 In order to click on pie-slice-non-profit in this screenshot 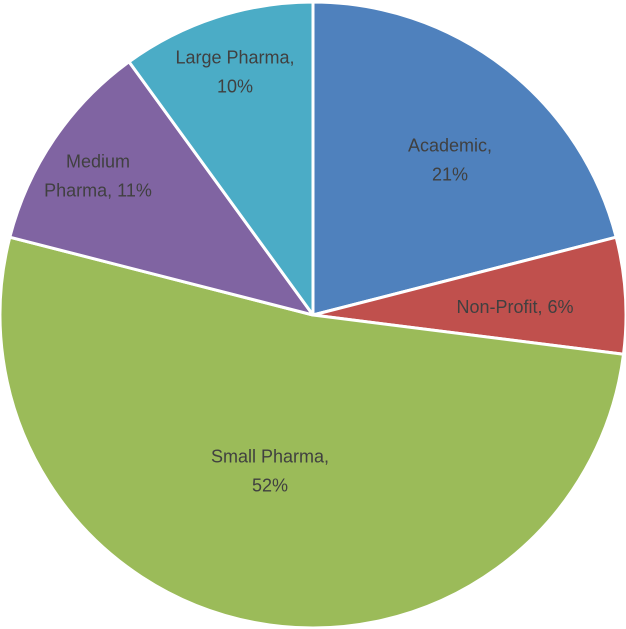, I will do `click(468, 295)`.